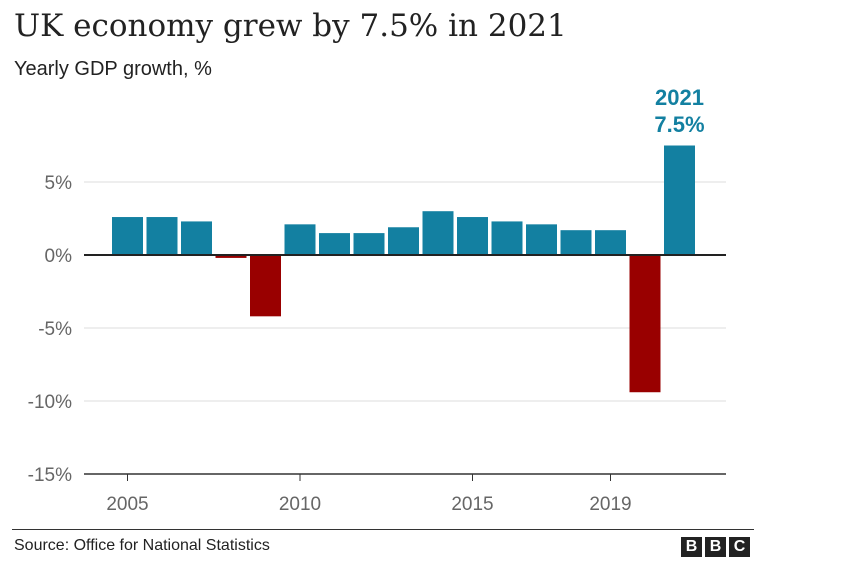  What do you see at coordinates (142, 545) in the screenshot?
I see `source-note: Source: Office for National Statistics` at bounding box center [142, 545].